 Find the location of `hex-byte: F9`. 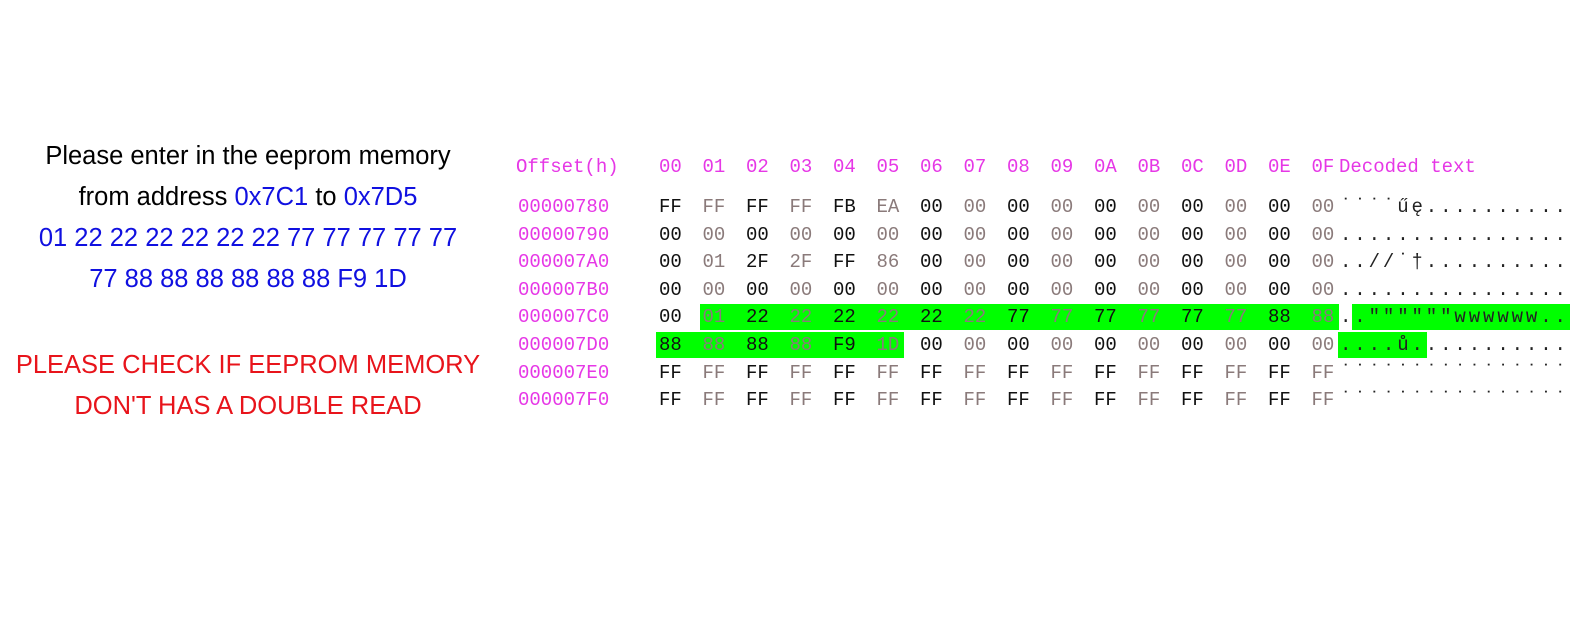

hex-byte: F9 is located at coordinates (844, 345).